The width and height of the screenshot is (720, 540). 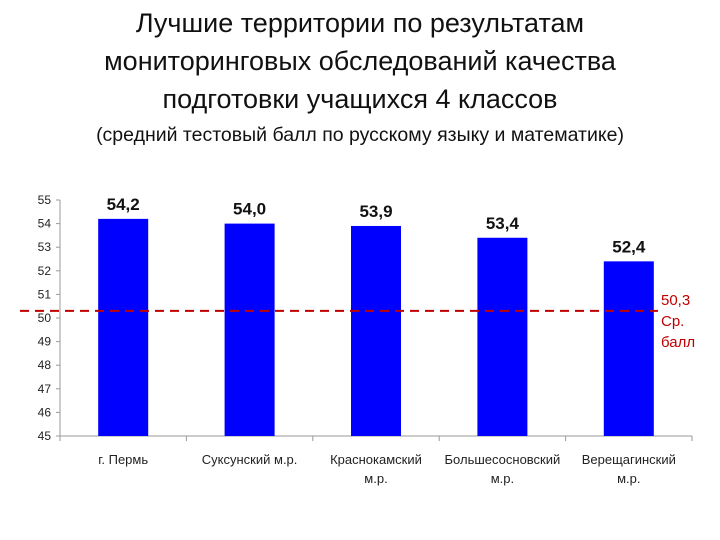 I want to click on bar-value-label: 54,0, so click(x=249, y=209).